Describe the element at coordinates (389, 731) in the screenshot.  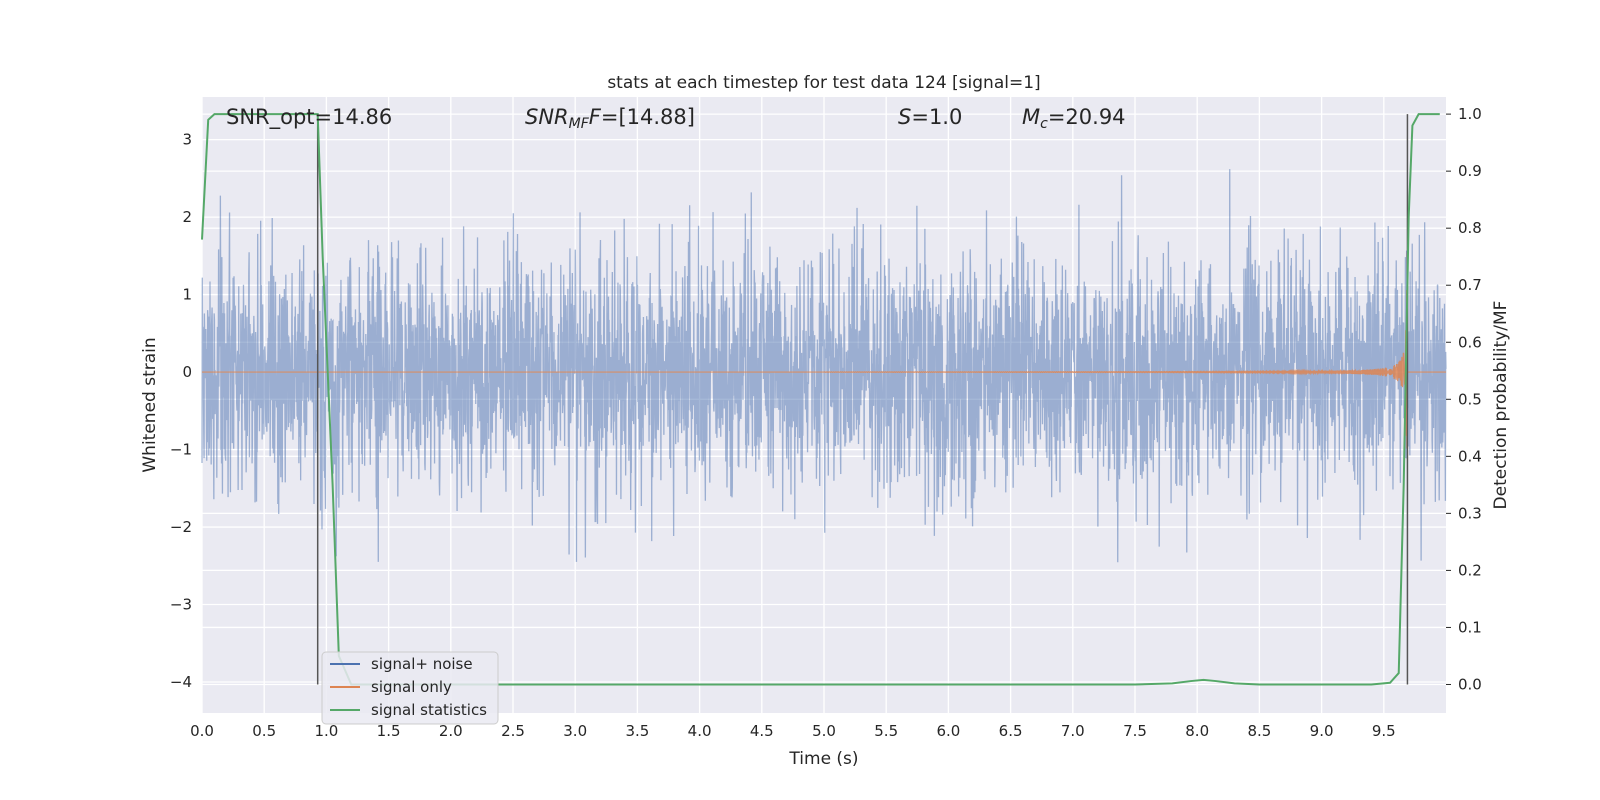
I see `x-tick-label: 1.5` at that location.